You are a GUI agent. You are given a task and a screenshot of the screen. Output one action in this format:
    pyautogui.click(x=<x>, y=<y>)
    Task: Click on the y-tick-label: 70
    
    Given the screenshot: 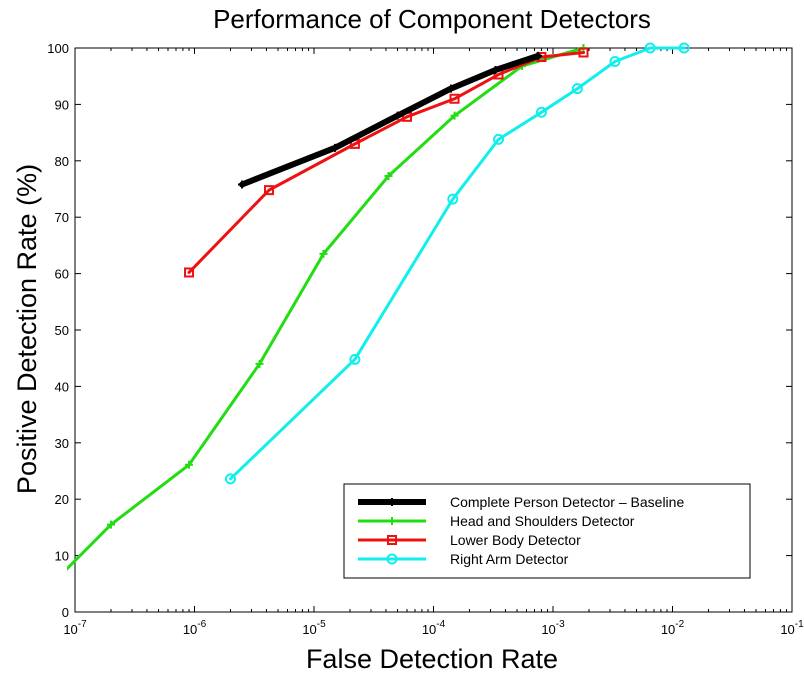 What is the action you would take?
    pyautogui.click(x=62, y=217)
    